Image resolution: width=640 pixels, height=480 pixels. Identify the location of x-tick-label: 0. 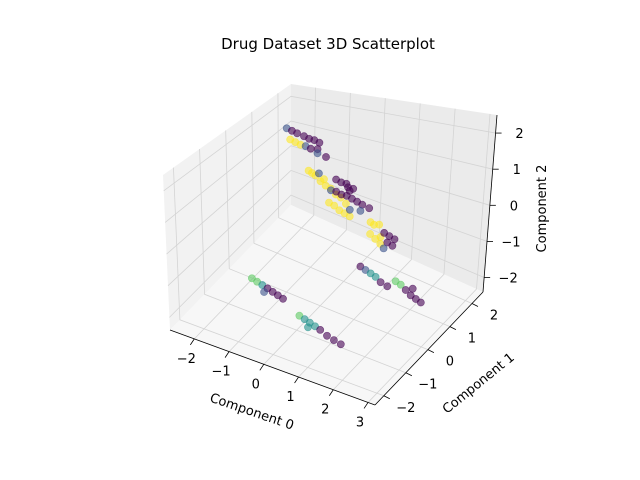
(256, 384).